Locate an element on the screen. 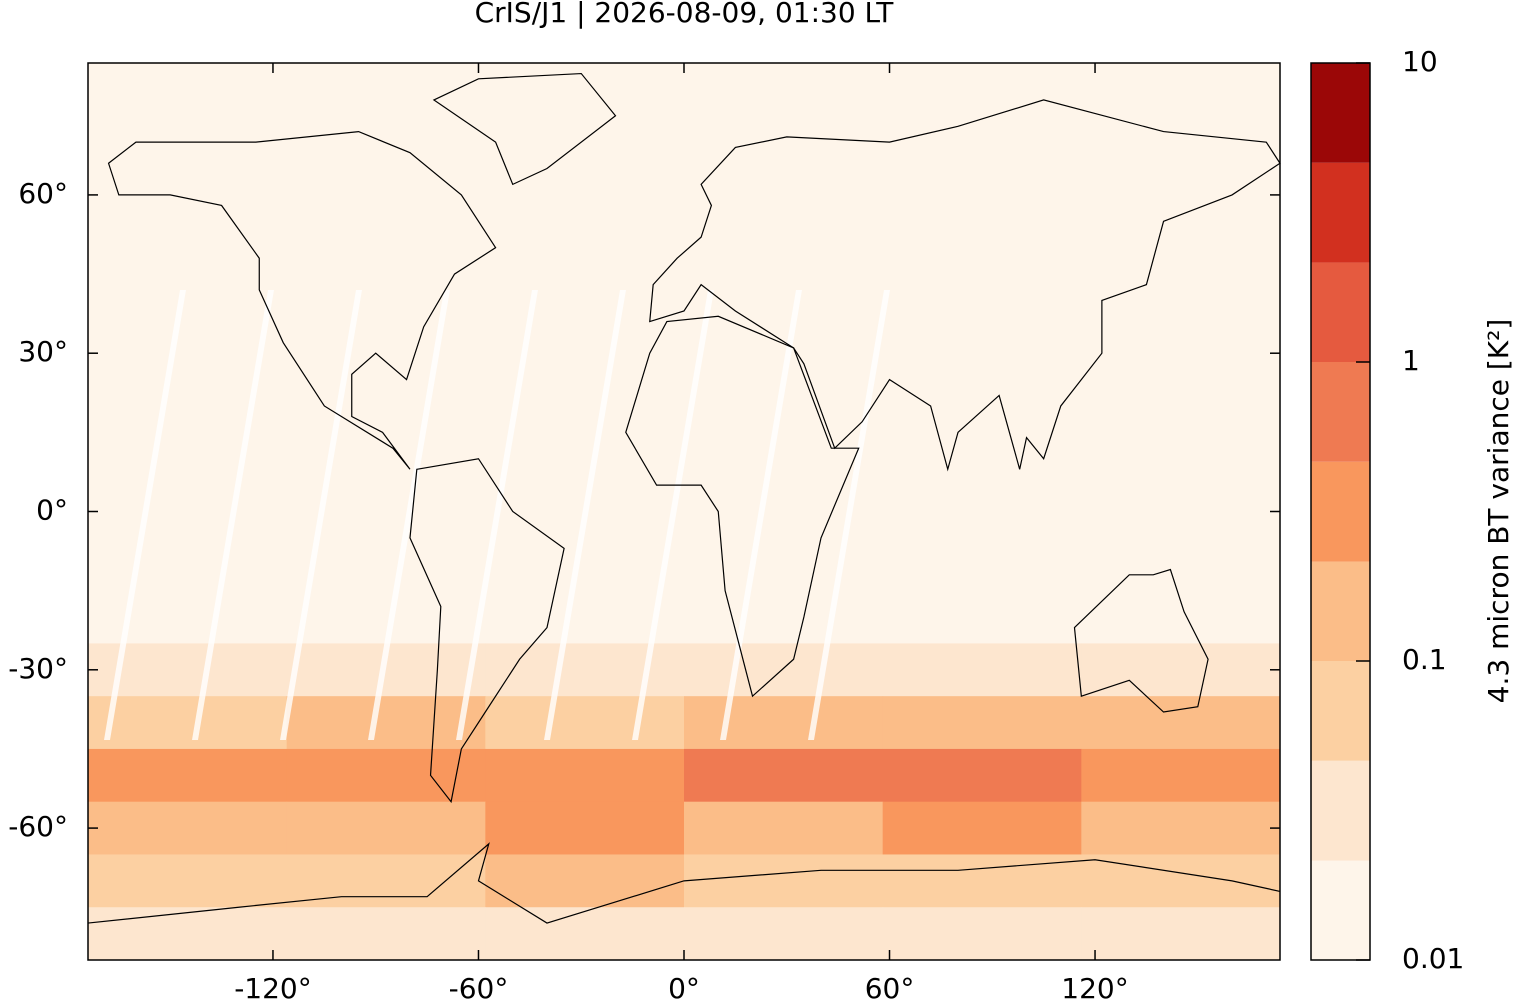 This screenshot has height=1002, width=1519. colorbar-tick-label: 1 is located at coordinates (1411, 360).